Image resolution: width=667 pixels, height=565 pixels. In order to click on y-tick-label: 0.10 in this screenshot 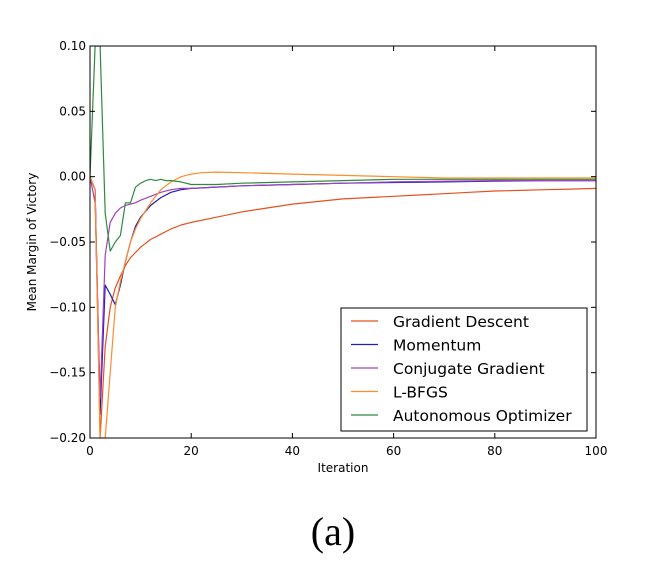, I will do `click(72, 46)`.